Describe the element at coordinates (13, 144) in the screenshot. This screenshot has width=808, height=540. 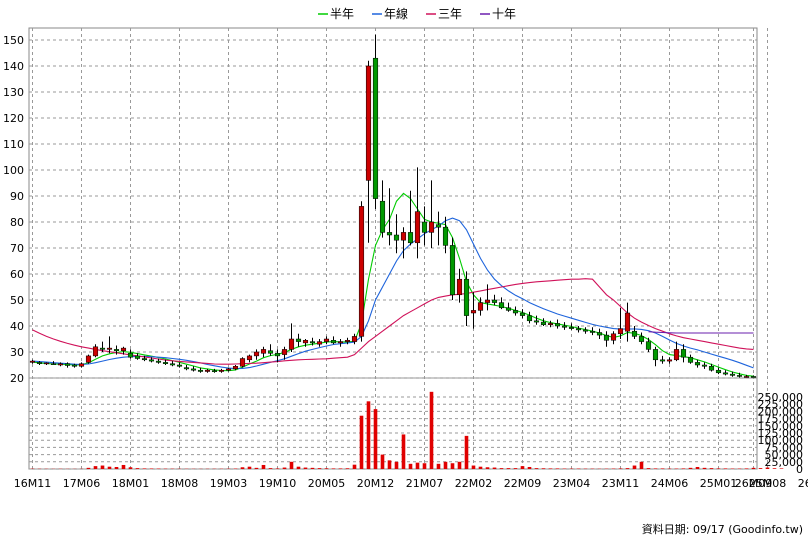
I see `price-tick-label: 110` at that location.